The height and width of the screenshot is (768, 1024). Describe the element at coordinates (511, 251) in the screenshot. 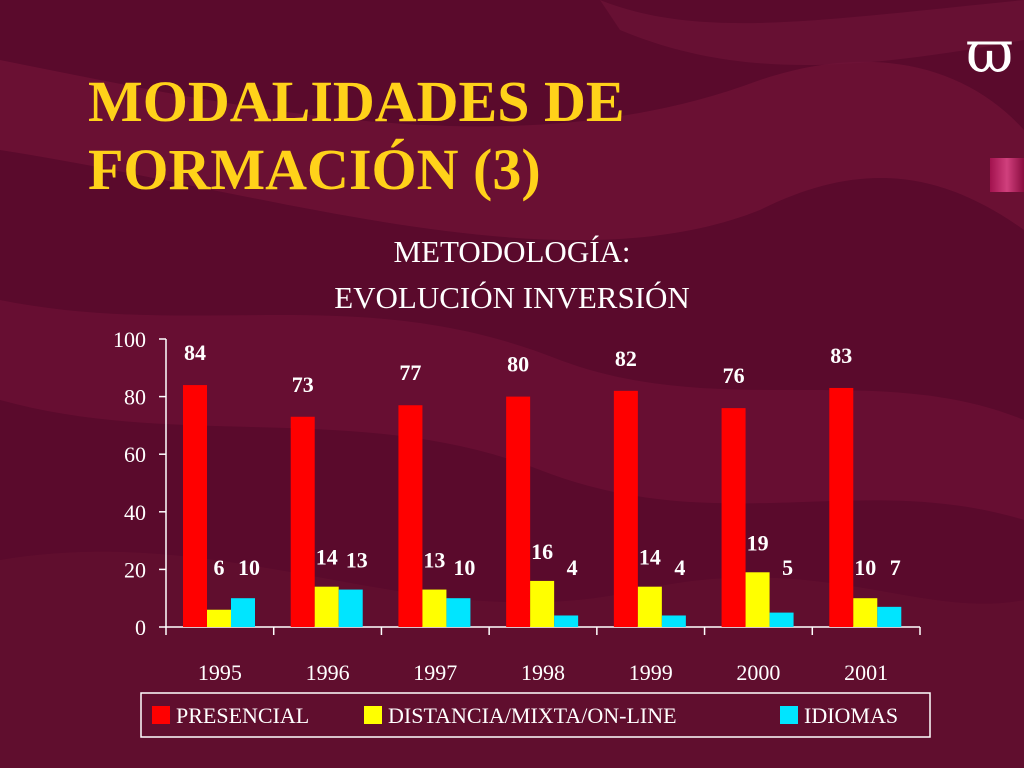

I see `chart-title-line-1: METODOLOGÍA:` at that location.